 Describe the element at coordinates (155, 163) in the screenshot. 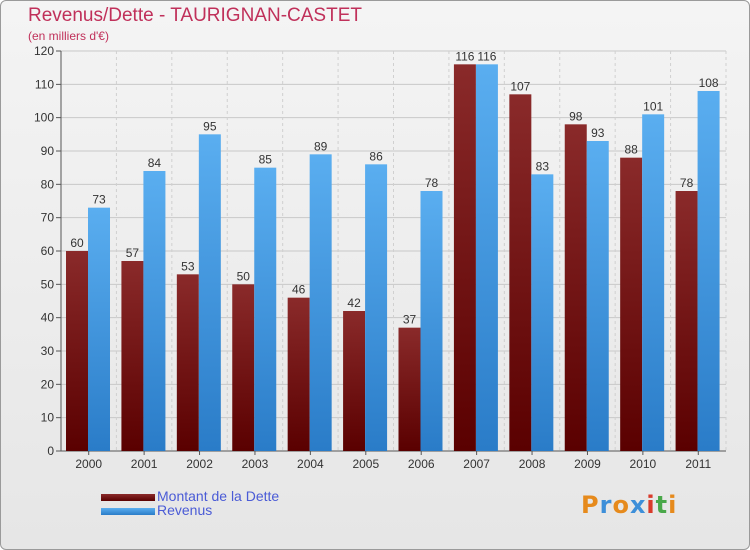

I see `value-label-revenue: 84` at that location.